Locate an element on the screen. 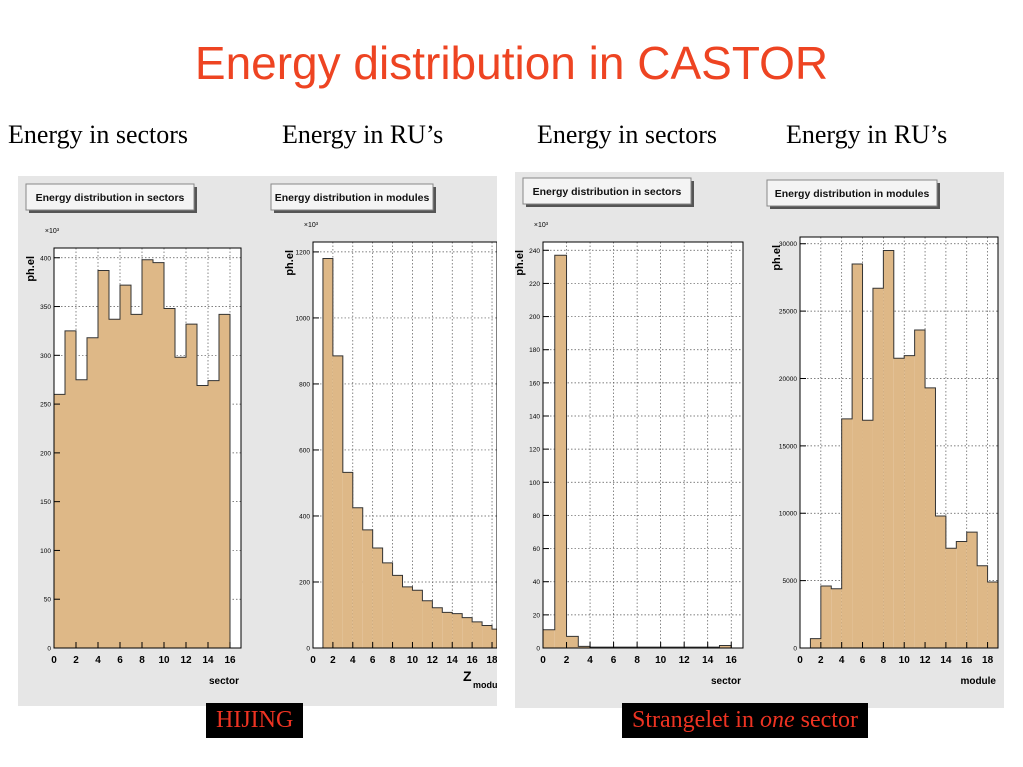 Image resolution: width=1023 pixels, height=767 pixels. caption-strangelet-pre: Strangelet in is located at coordinates (696, 720).